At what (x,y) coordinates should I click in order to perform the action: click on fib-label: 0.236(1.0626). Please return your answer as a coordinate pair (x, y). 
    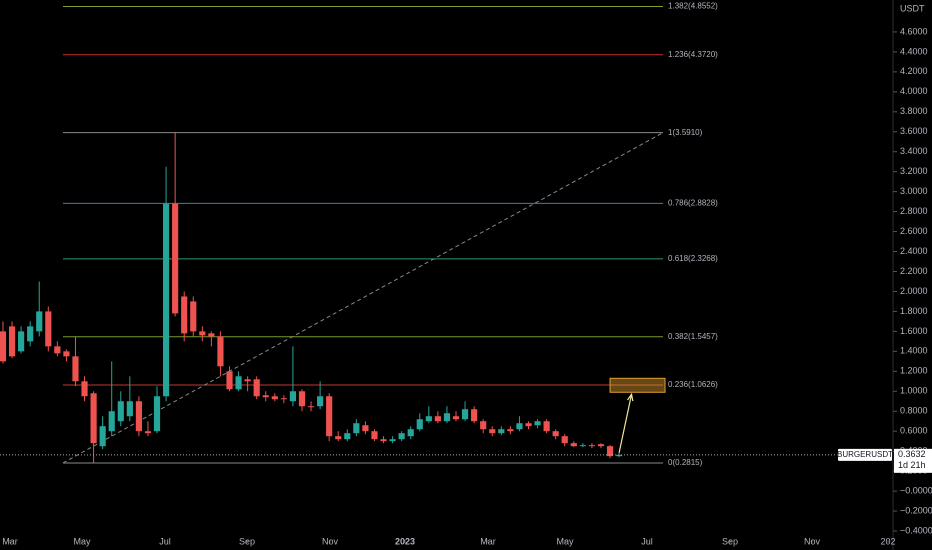
    Looking at the image, I should click on (693, 384).